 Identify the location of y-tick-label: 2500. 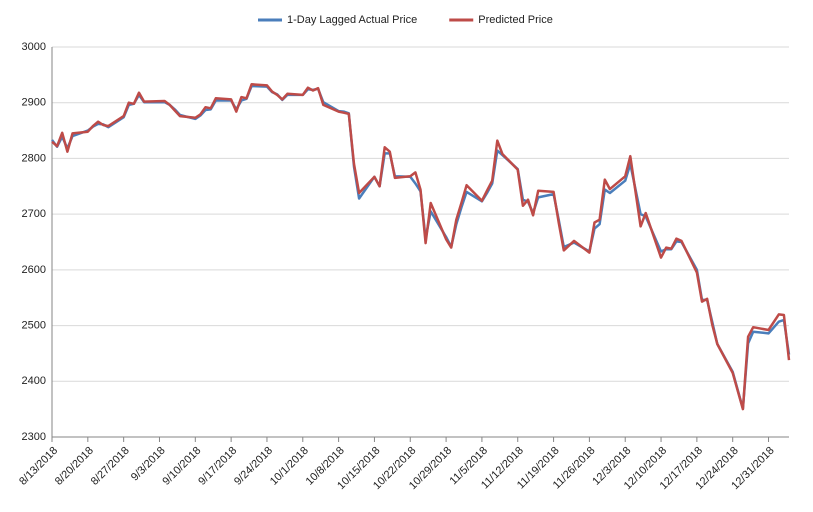
(34, 325).